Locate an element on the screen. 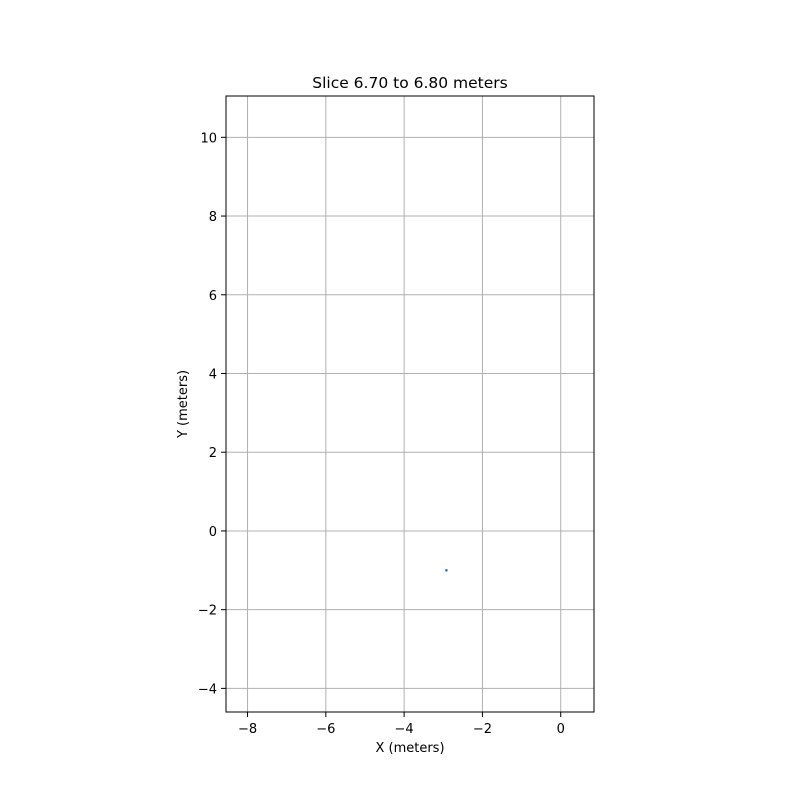  y-axis-label: Y (meters) is located at coordinates (183, 404).